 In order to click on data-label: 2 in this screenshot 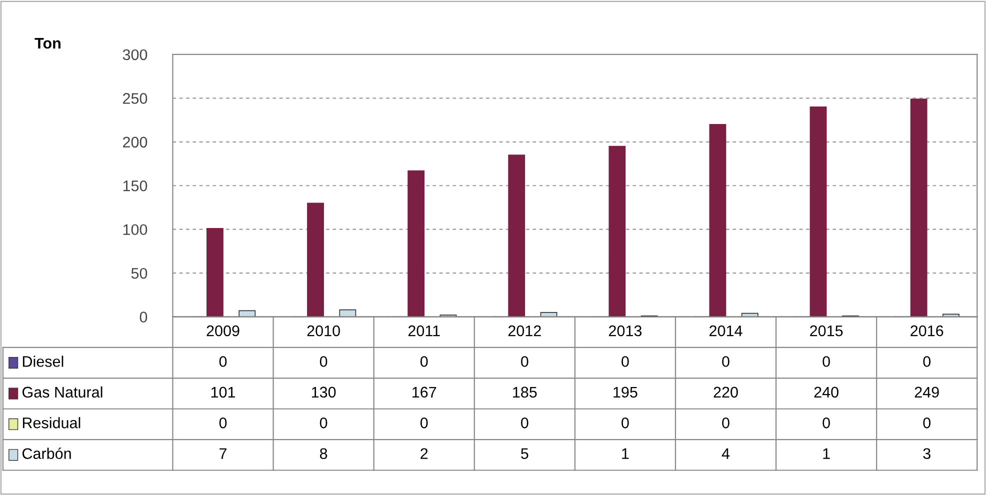, I will do `click(424, 453)`.